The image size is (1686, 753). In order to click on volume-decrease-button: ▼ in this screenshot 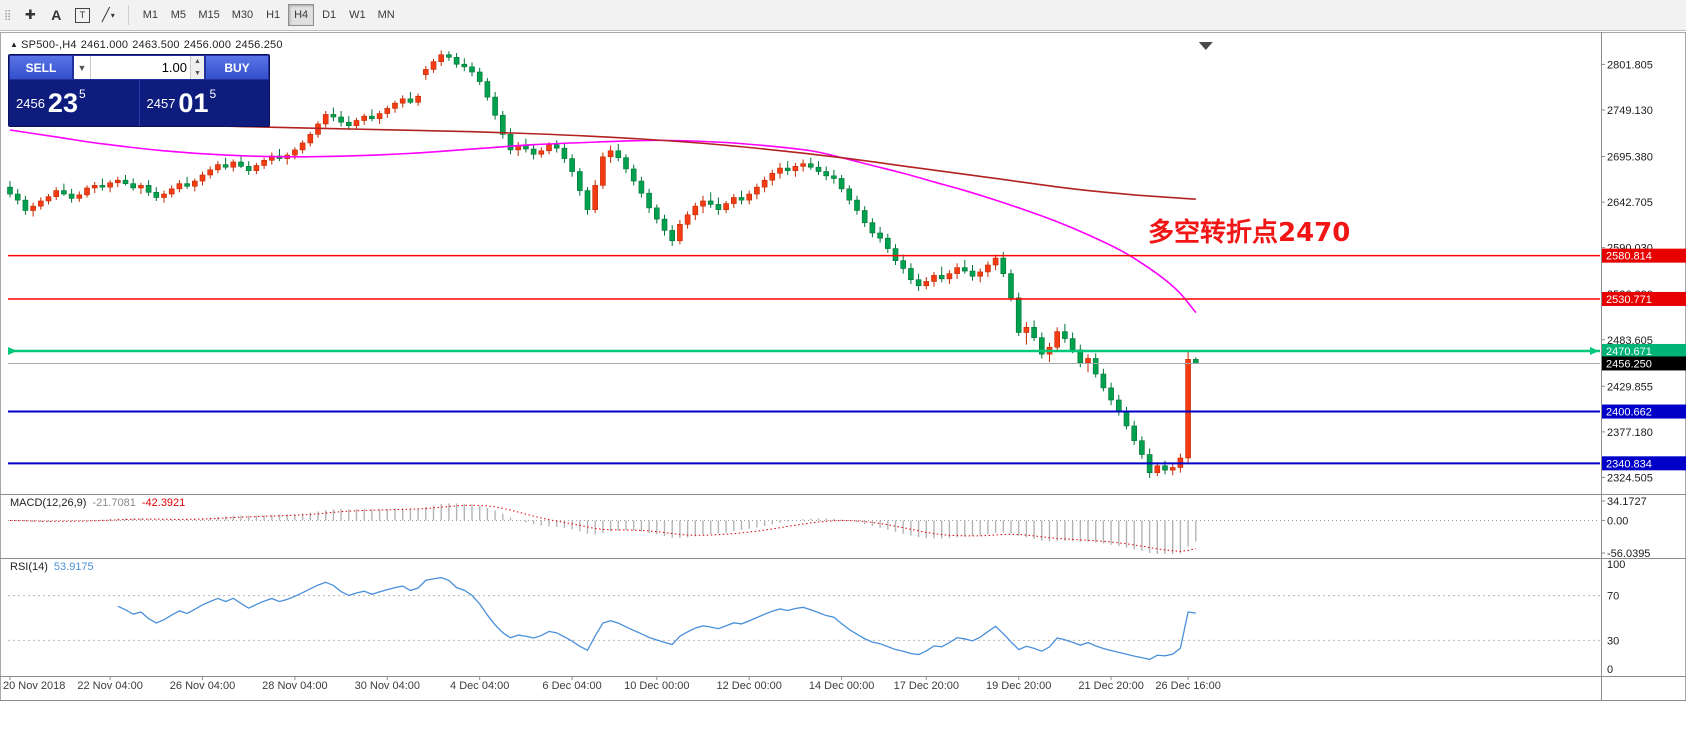, I will do `click(197, 73)`.